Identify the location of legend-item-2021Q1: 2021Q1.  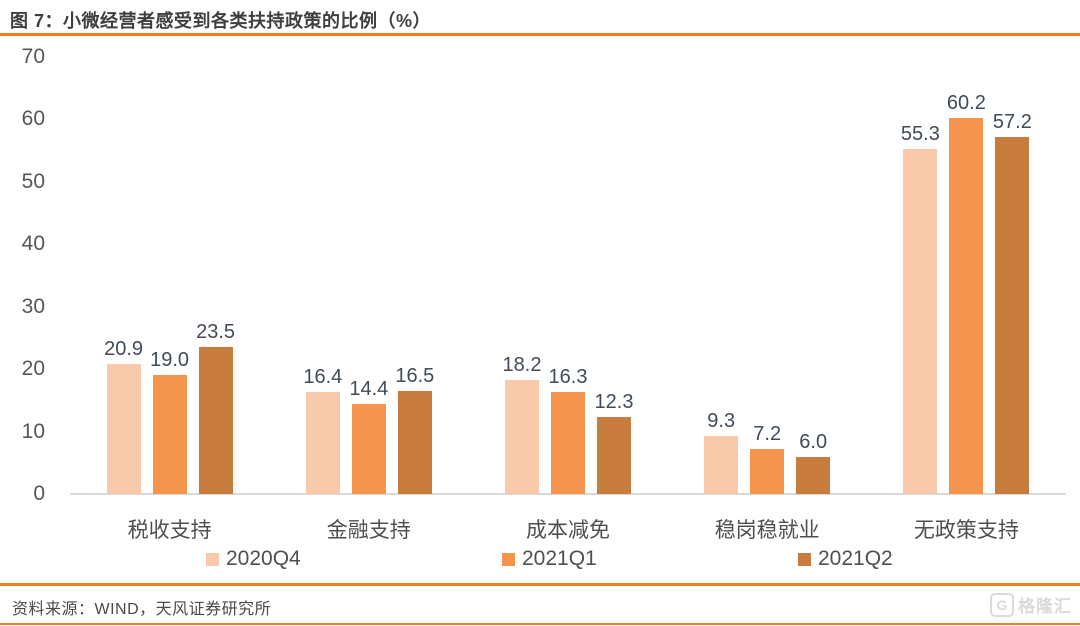
(549, 559).